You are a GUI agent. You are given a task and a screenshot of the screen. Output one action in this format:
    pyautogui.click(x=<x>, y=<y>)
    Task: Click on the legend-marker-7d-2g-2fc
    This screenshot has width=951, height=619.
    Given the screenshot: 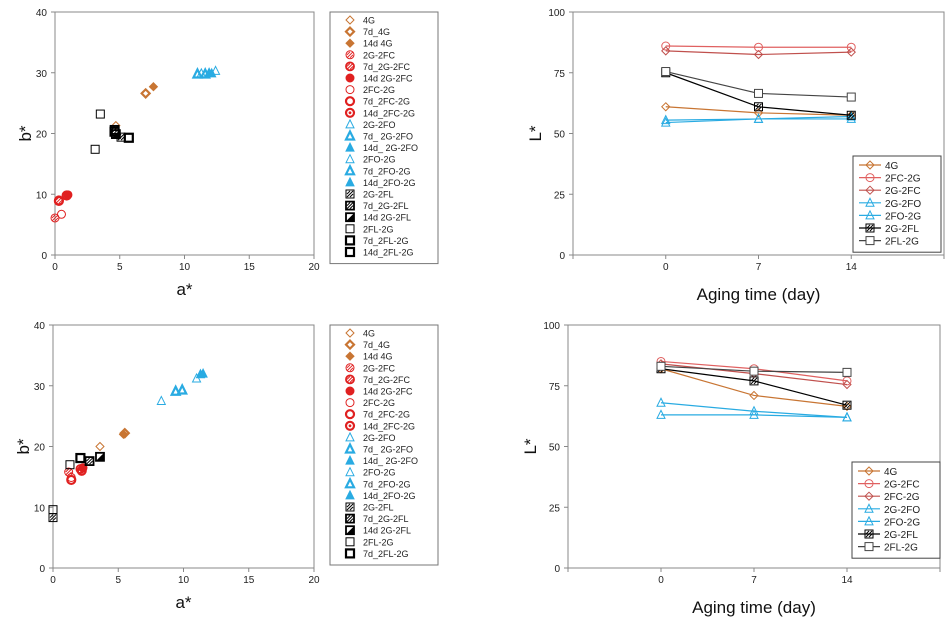 What is the action you would take?
    pyautogui.click(x=350, y=66)
    